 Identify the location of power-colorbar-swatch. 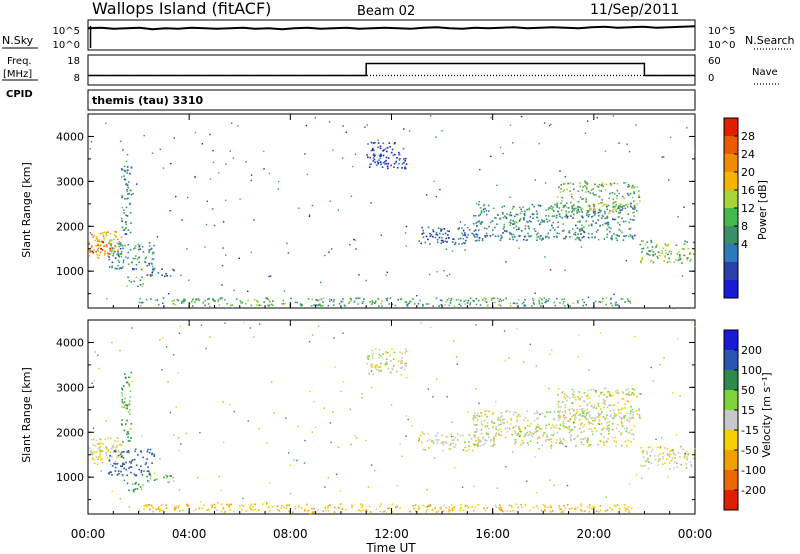
(731, 199).